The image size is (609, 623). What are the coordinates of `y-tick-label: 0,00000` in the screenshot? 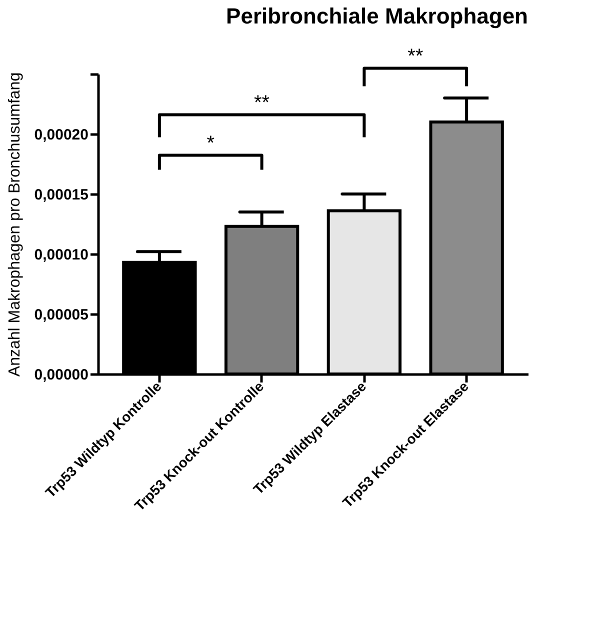 It's located at (61, 375).